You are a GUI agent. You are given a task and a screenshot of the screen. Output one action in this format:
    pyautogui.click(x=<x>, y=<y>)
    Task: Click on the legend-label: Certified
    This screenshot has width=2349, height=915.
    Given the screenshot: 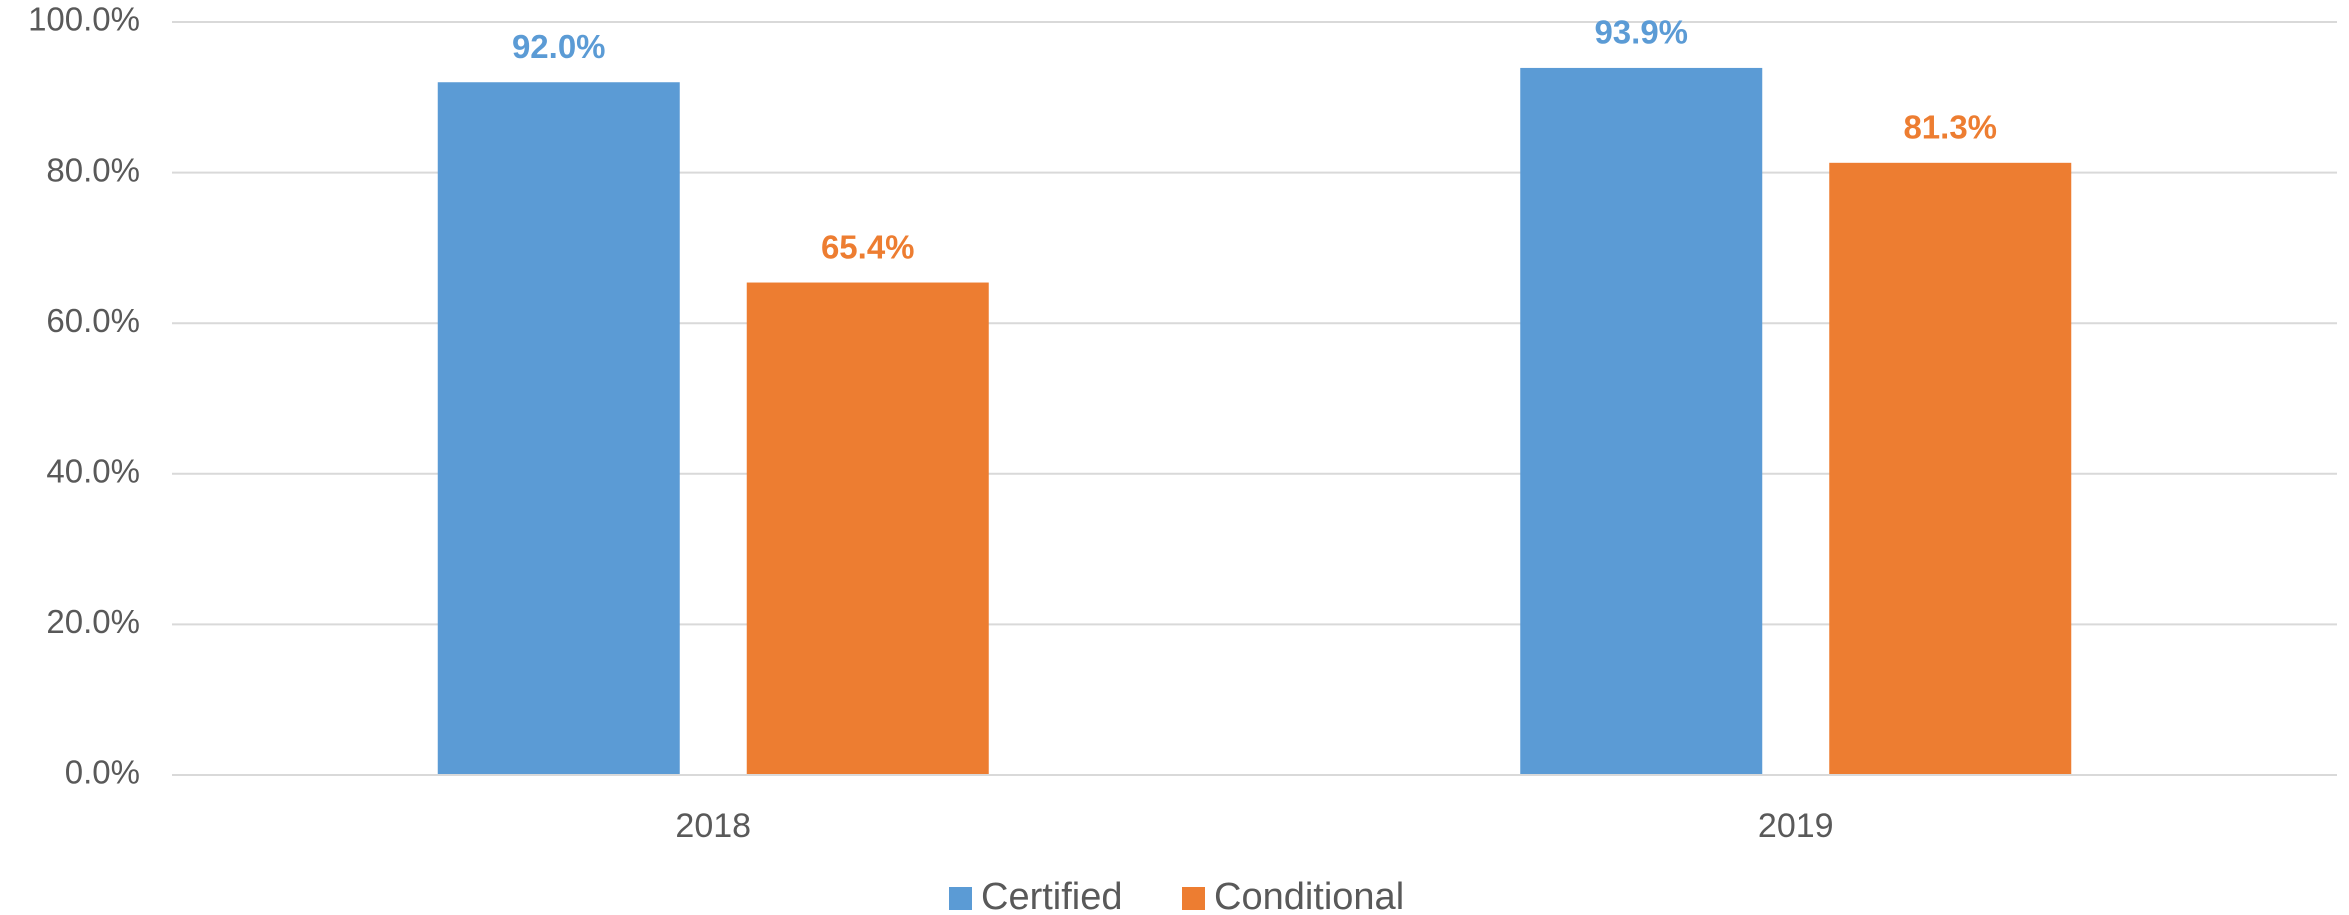 What is the action you would take?
    pyautogui.click(x=1052, y=895)
    